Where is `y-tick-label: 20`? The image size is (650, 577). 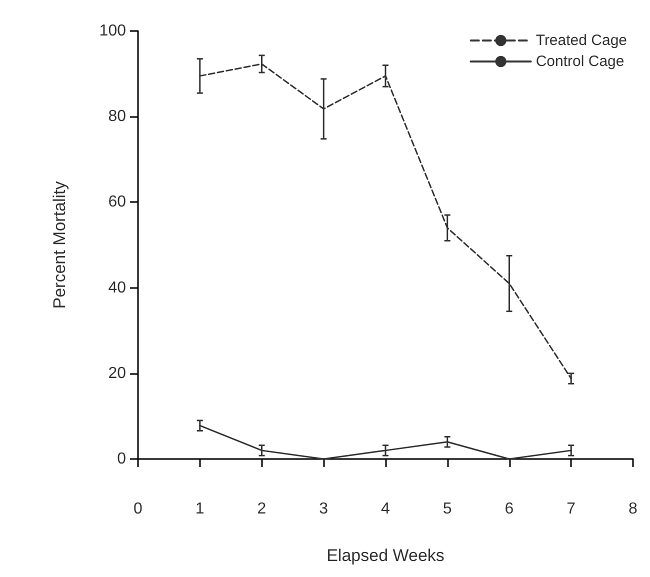
y-tick-label: 20 is located at coordinates (117, 373).